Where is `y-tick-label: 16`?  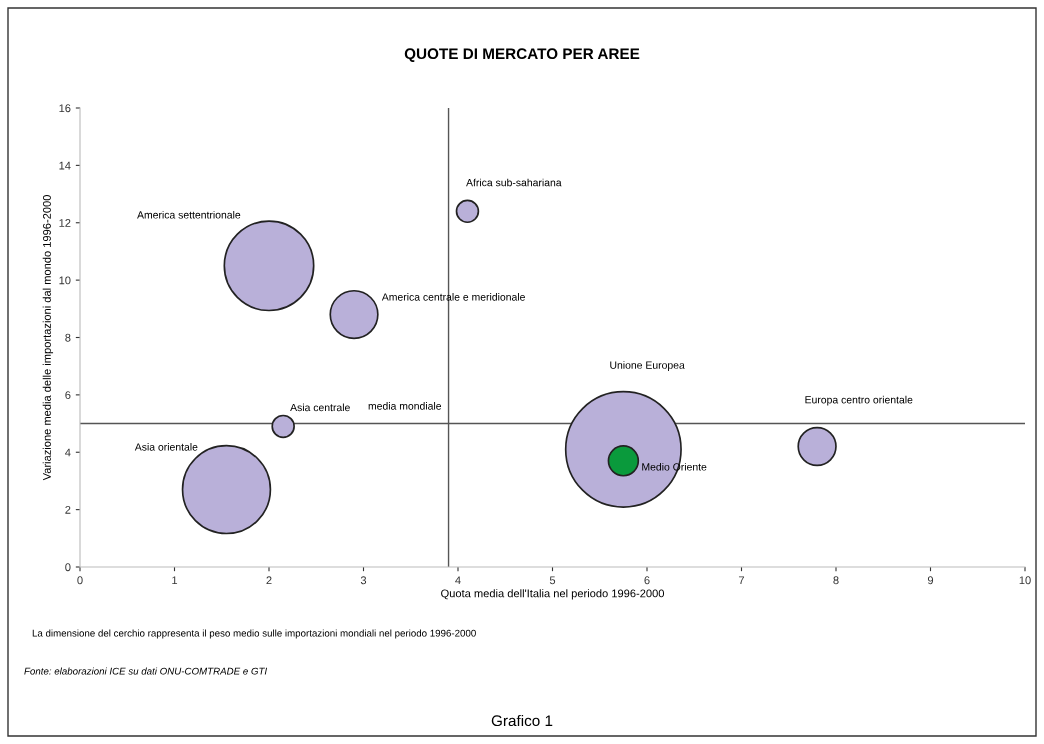 y-tick-label: 16 is located at coordinates (65, 108).